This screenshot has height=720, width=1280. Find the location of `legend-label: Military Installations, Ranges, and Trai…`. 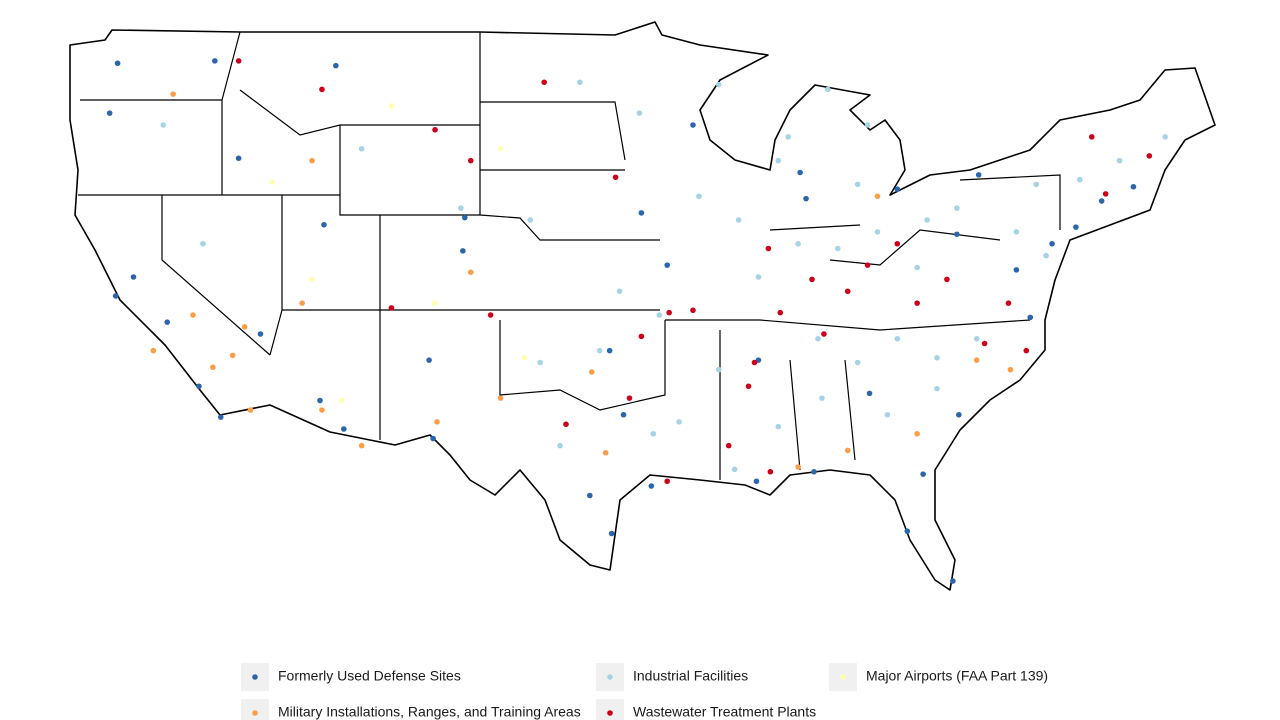

legend-label: Military Installations, Ranges, and Trai… is located at coordinates (429, 712).